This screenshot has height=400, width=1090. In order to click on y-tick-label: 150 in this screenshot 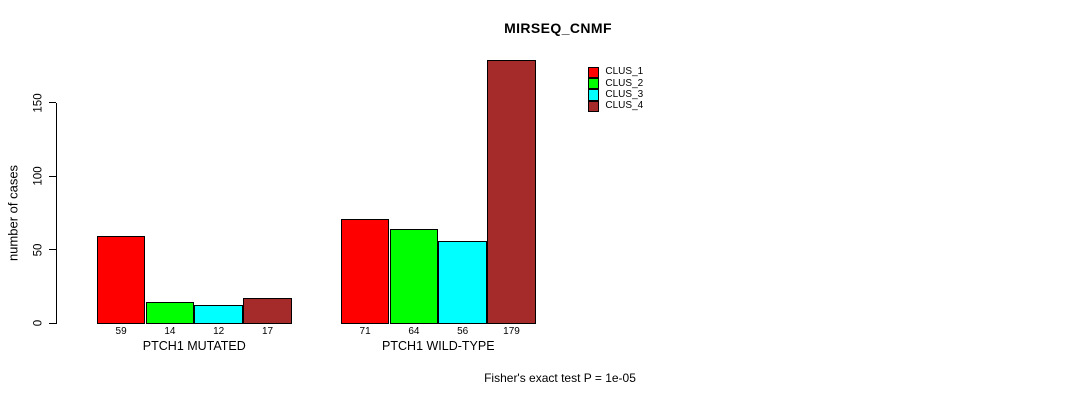, I will do `click(38, 102)`.